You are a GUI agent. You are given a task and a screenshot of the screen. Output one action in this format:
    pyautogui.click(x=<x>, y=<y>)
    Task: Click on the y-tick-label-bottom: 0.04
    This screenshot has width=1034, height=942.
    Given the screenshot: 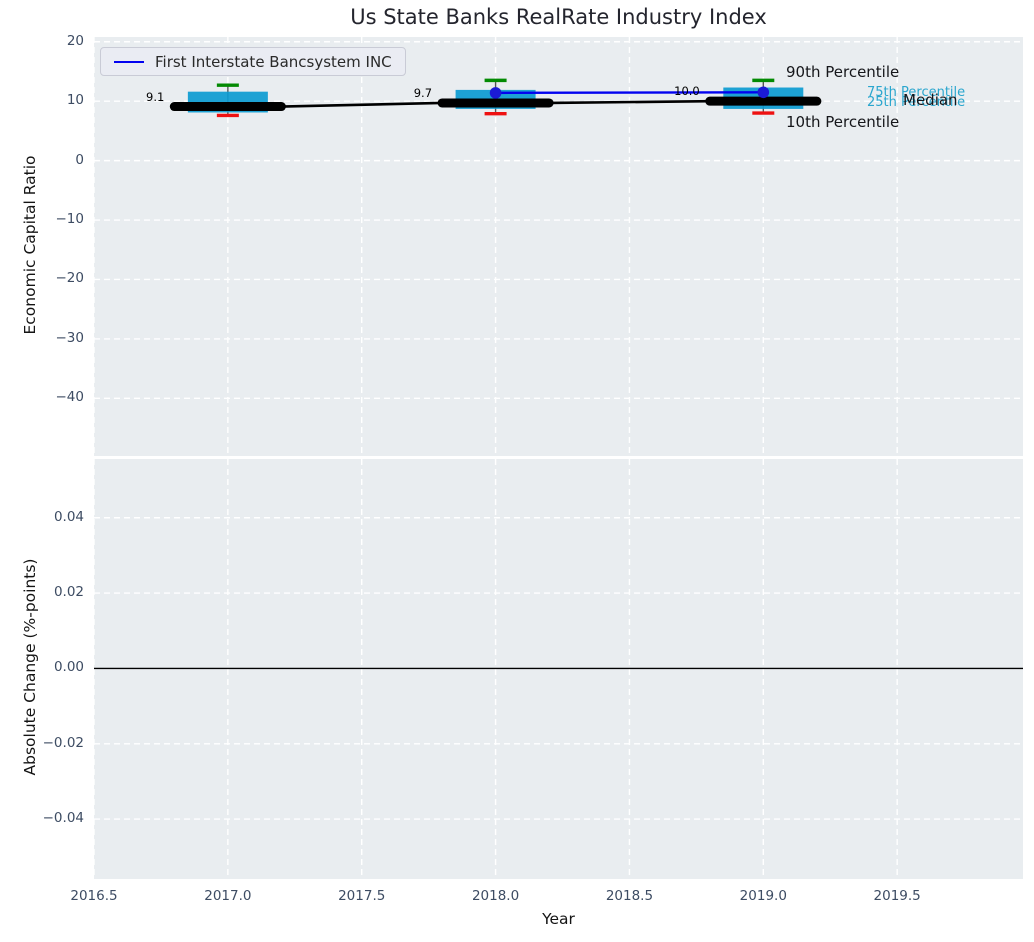 What is the action you would take?
    pyautogui.click(x=68, y=516)
    